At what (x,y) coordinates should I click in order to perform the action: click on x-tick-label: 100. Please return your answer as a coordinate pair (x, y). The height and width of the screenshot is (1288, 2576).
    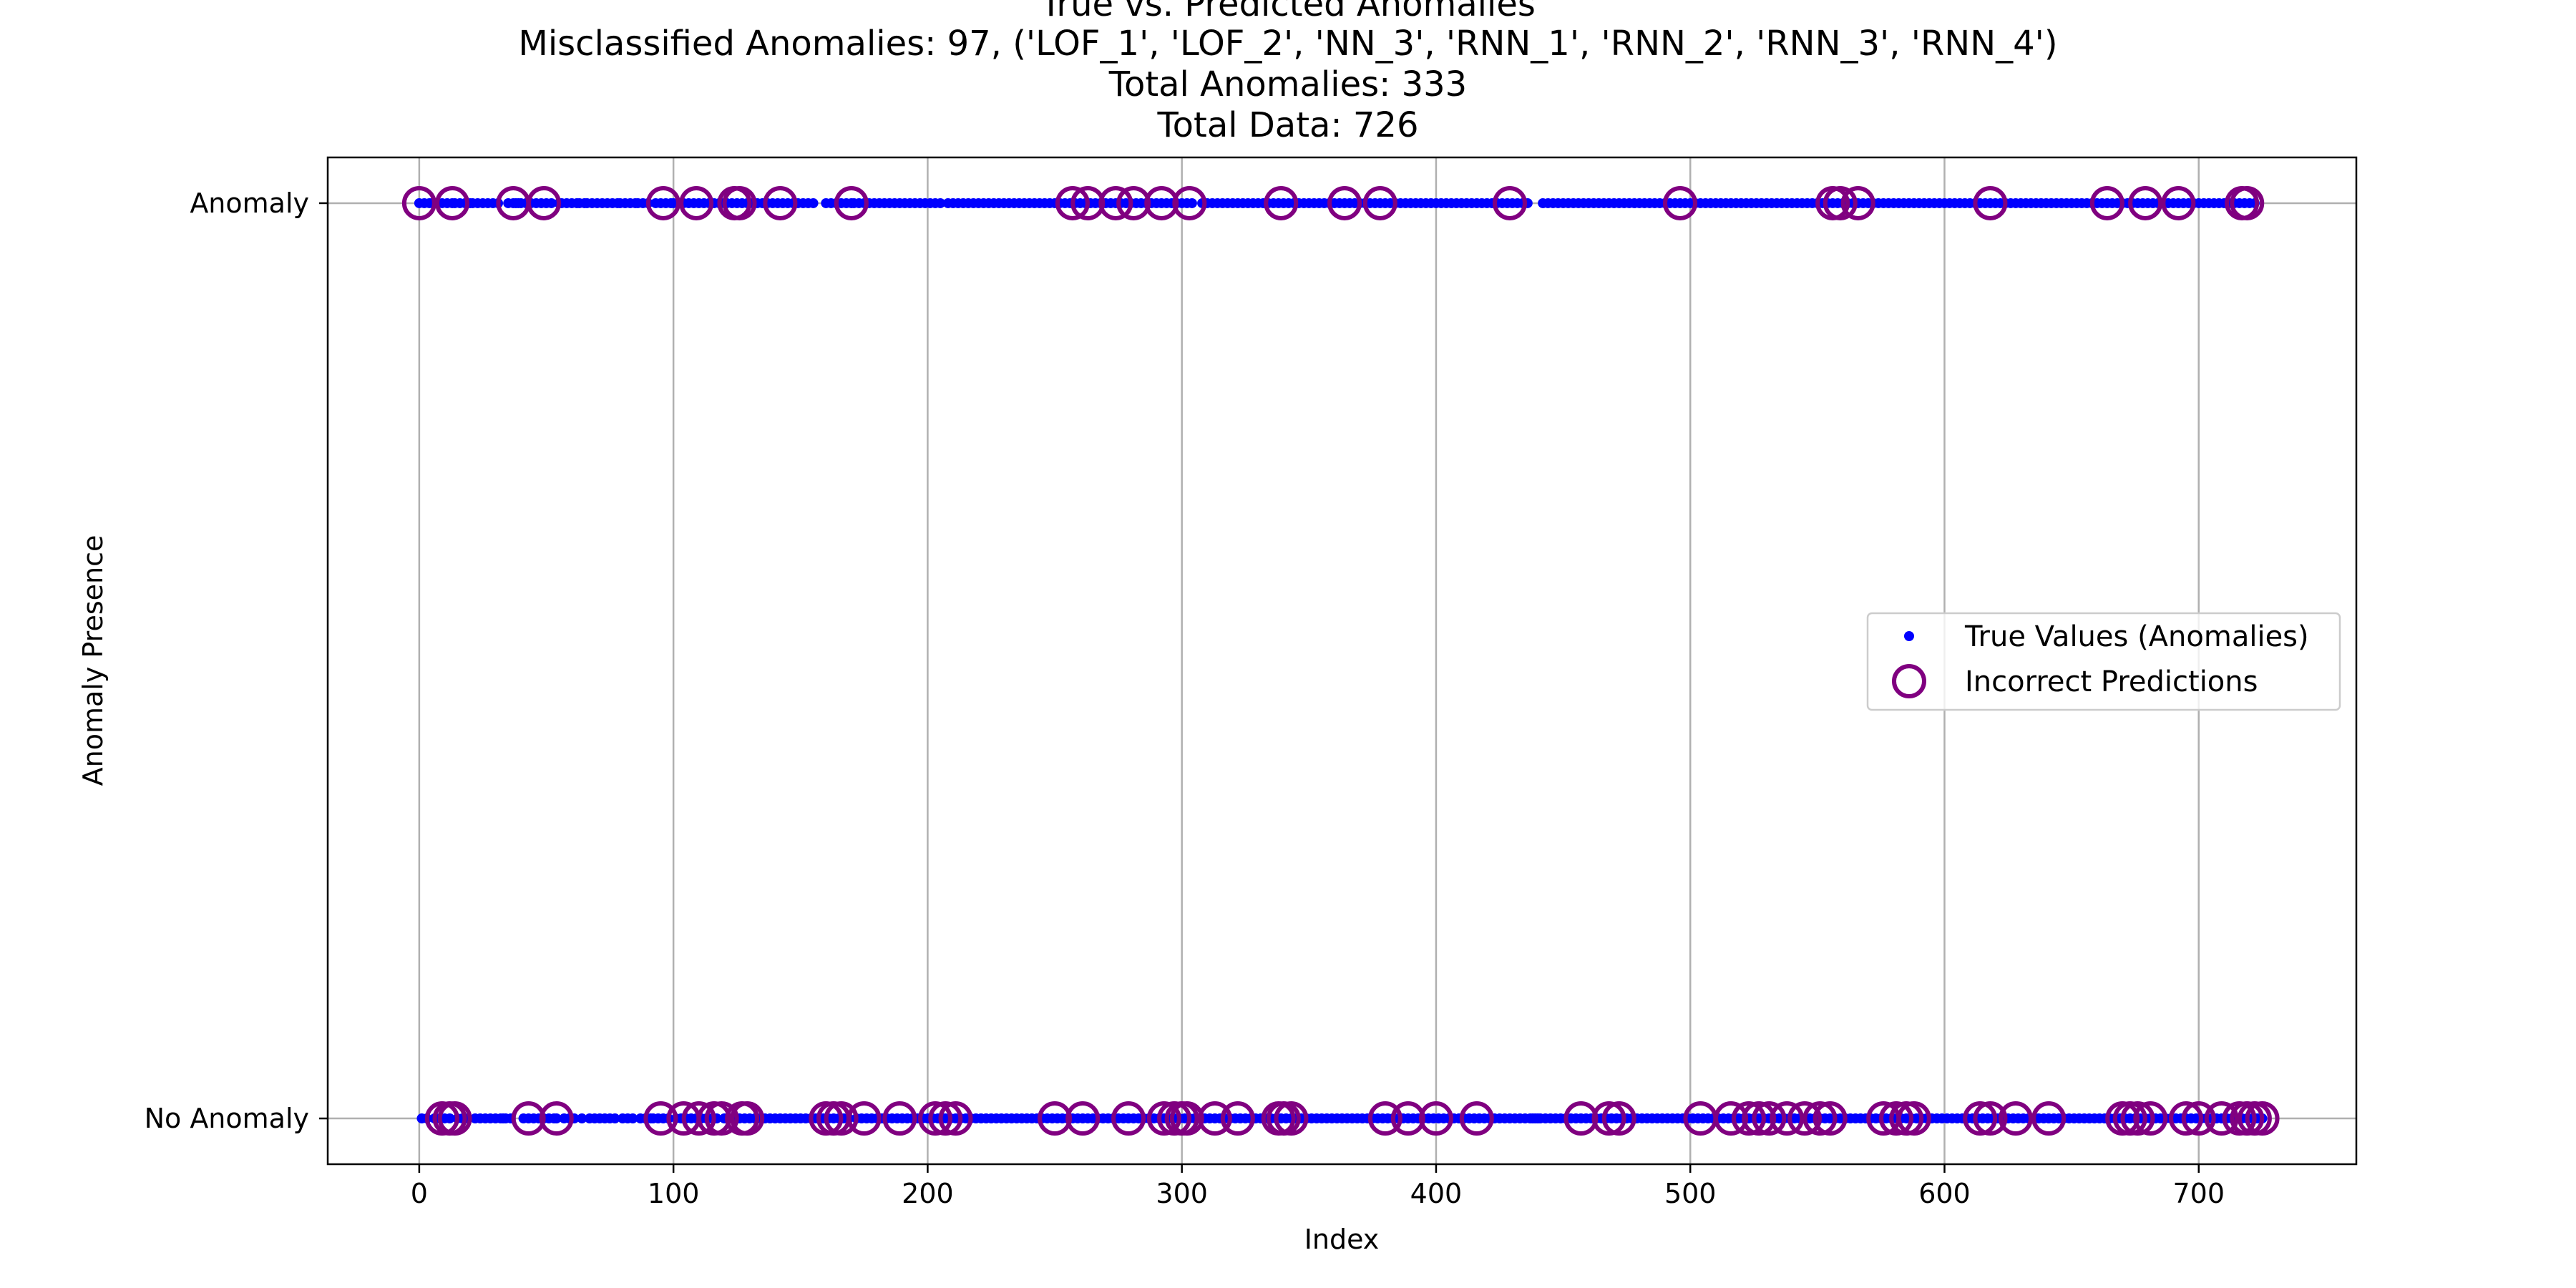
    Looking at the image, I should click on (674, 1193).